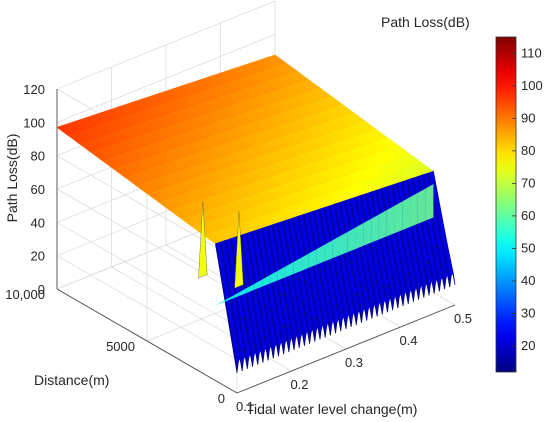 The height and width of the screenshot is (422, 550). Describe the element at coordinates (528, 345) in the screenshot. I see `colorbar-tick-label: 20` at that location.